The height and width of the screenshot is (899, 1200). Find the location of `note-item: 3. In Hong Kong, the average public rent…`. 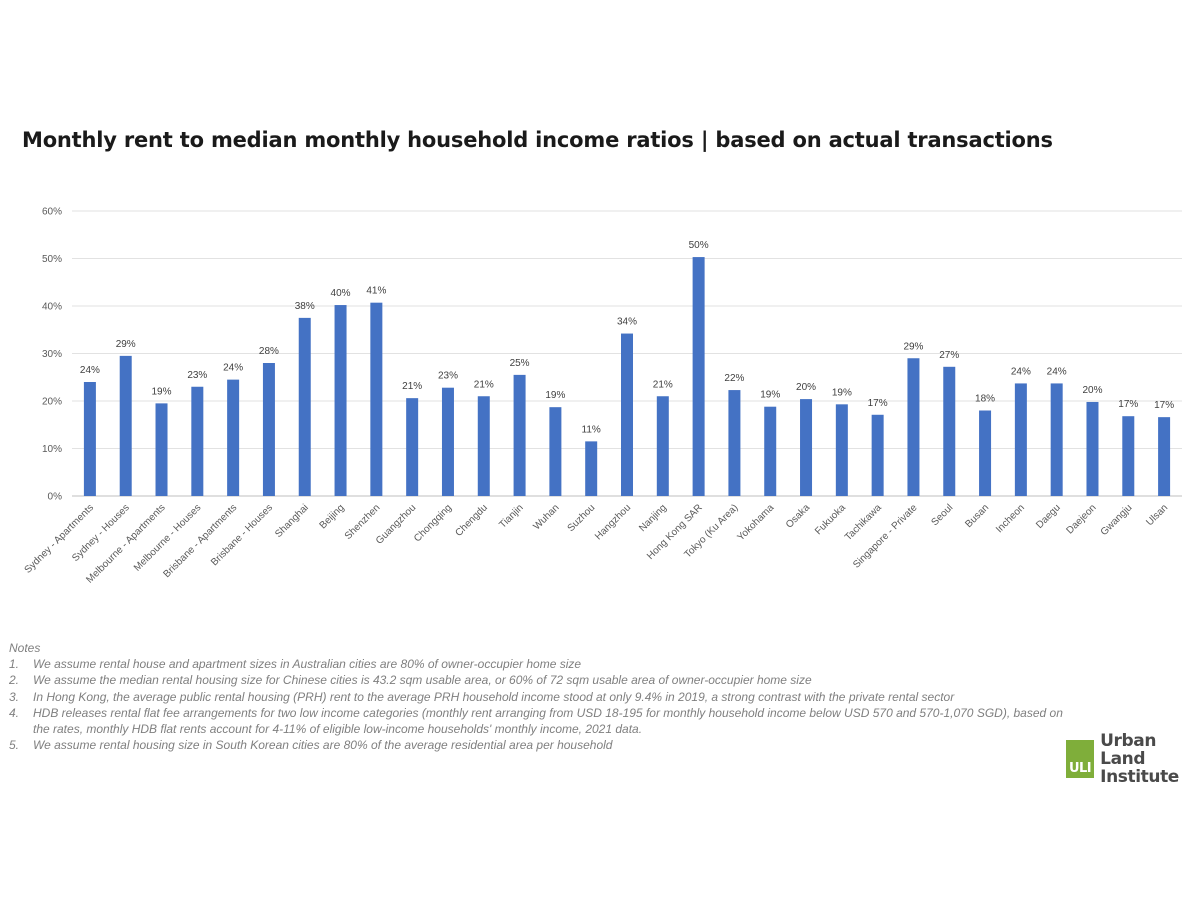

note-item: 3. In Hong Kong, the average public rent… is located at coordinates (539, 697).